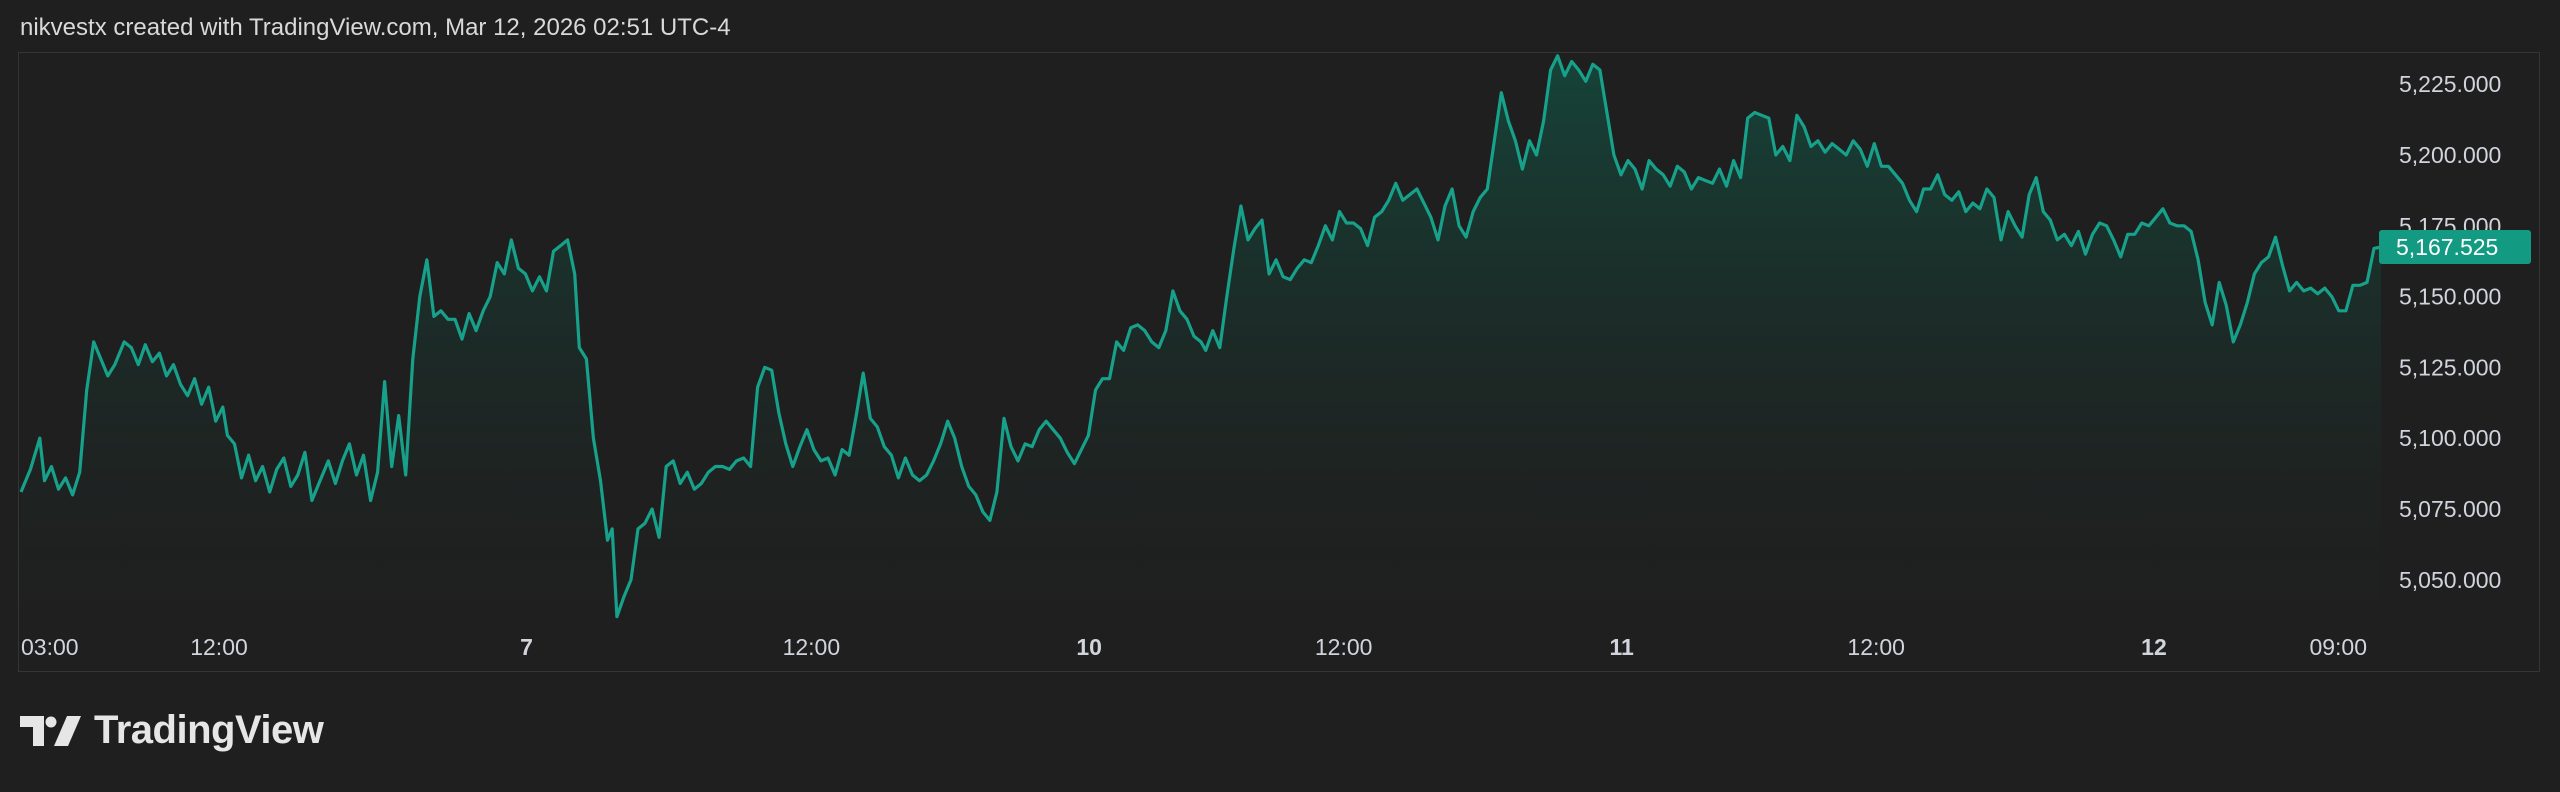 The height and width of the screenshot is (792, 2560). I want to click on time-tick-label: 12, so click(2154, 647).